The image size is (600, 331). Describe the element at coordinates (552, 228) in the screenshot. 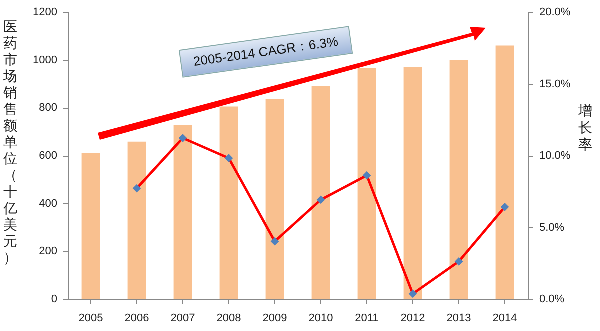

I see `y2-tick-label: 5.0%` at that location.